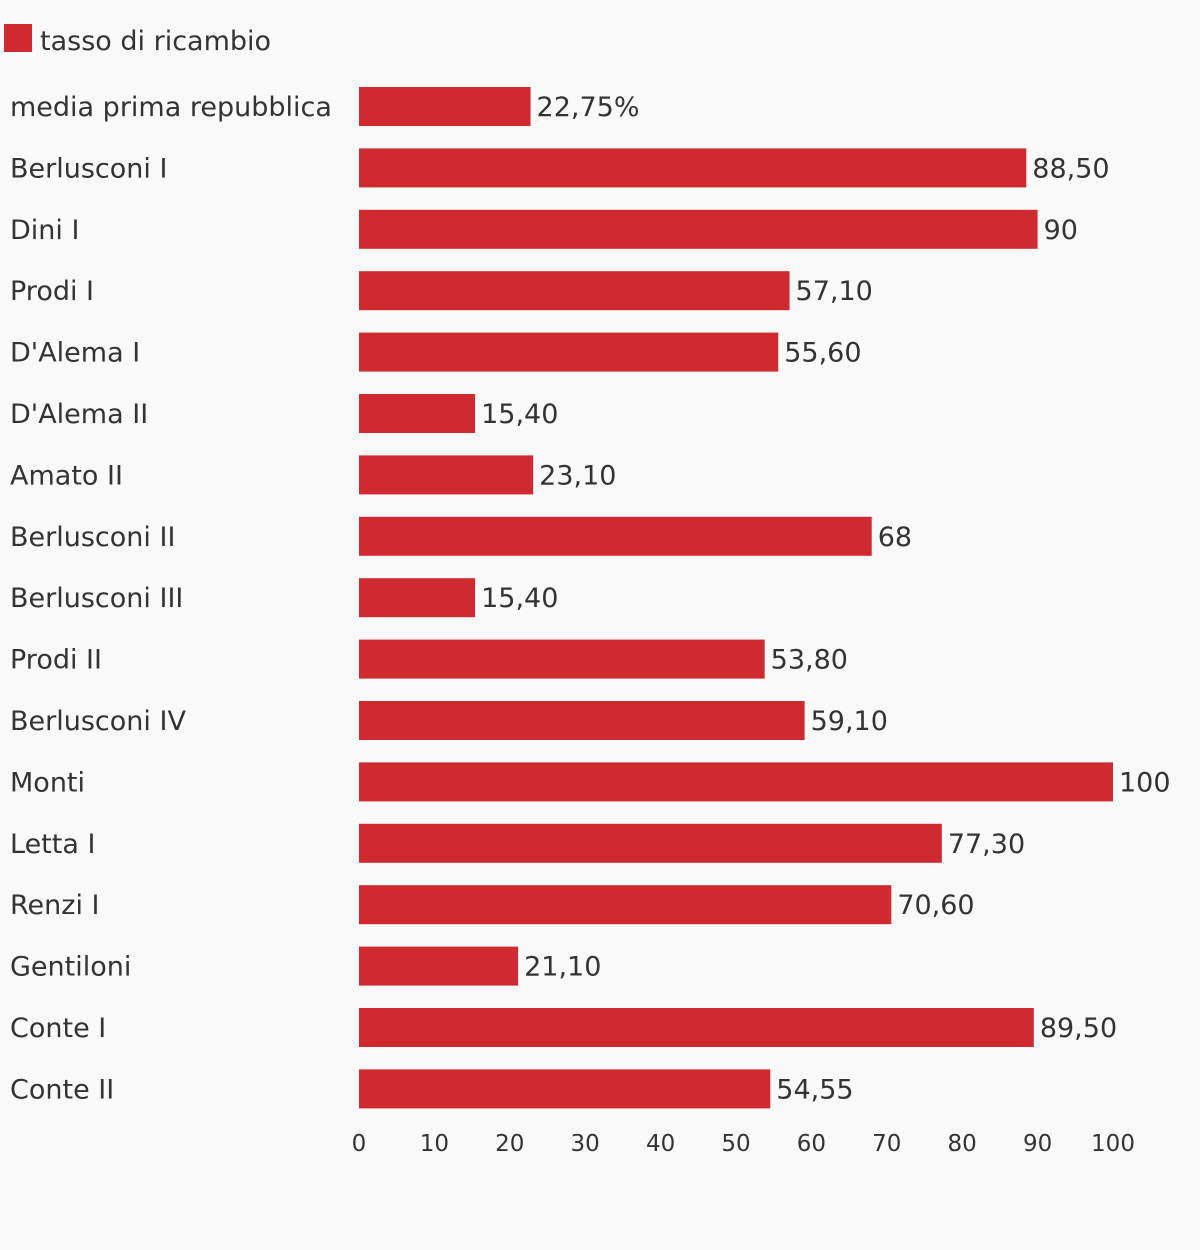 This screenshot has width=1200, height=1250. What do you see at coordinates (814, 1089) in the screenshot?
I see `data-label: 54,55` at bounding box center [814, 1089].